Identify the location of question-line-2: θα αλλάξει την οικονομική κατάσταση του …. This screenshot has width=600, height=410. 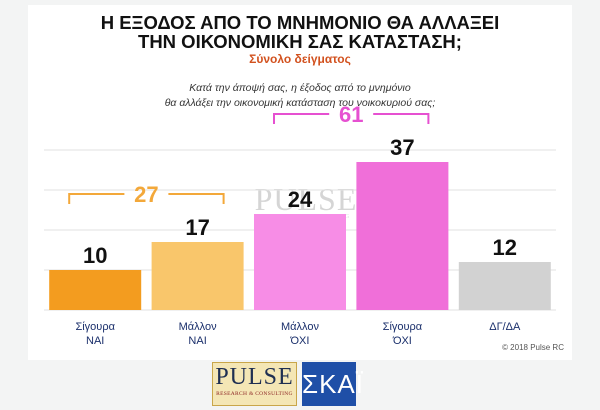
(300, 103).